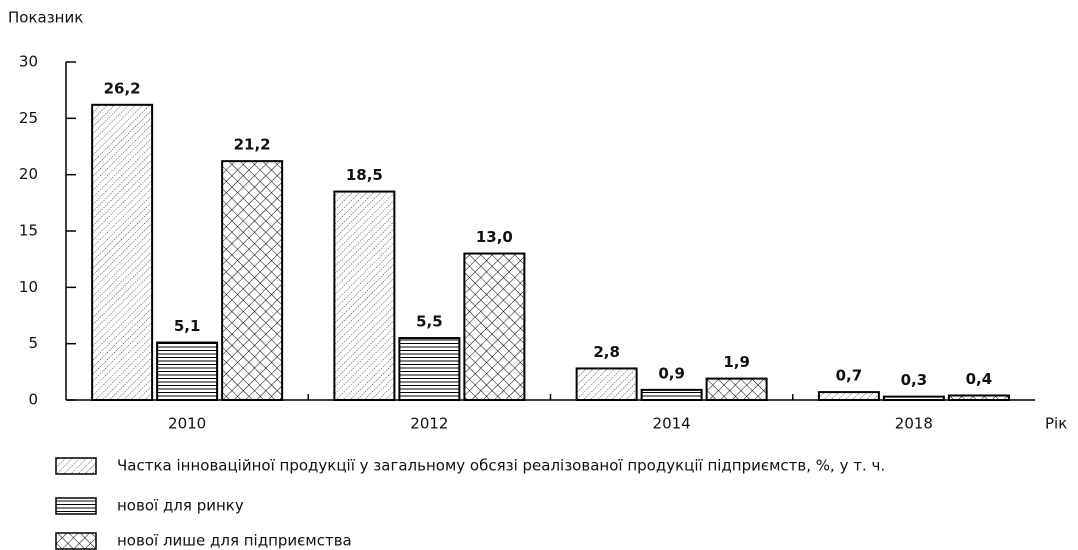 The image size is (1078, 550). What do you see at coordinates (1056, 424) in the screenshot?
I see `x-axis-label: Рік` at bounding box center [1056, 424].